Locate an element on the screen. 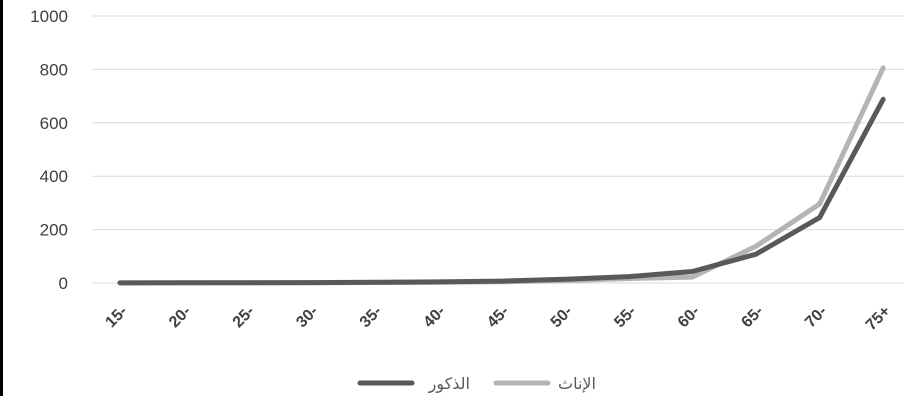 The image size is (916, 396). x-tick-label: 40- is located at coordinates (434, 317).